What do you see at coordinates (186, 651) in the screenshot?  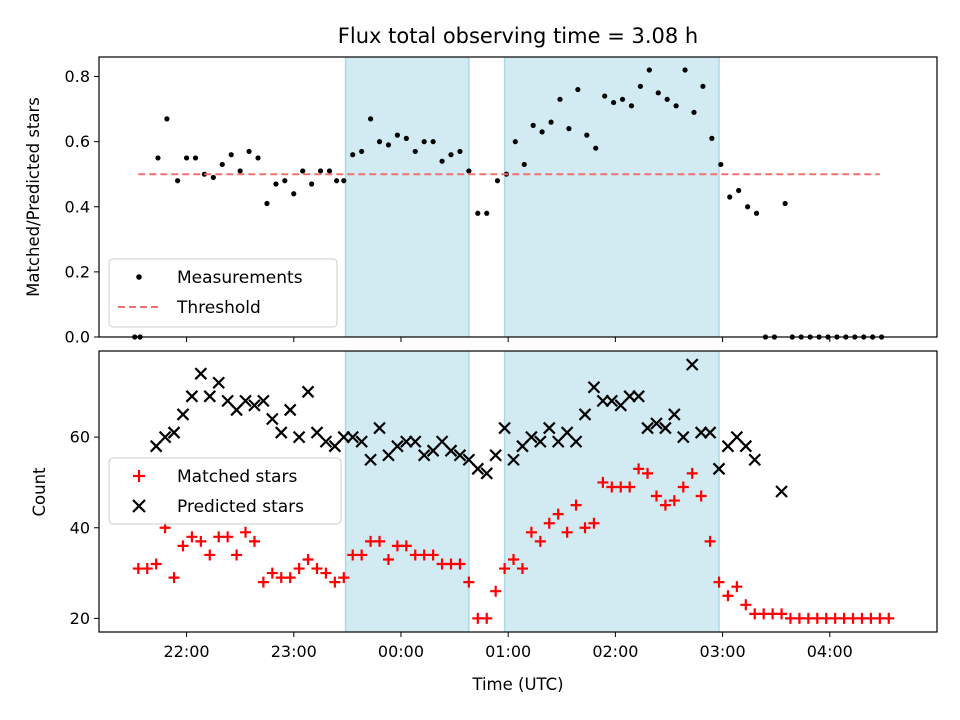 I see `x-tick-label: 22:00` at bounding box center [186, 651].